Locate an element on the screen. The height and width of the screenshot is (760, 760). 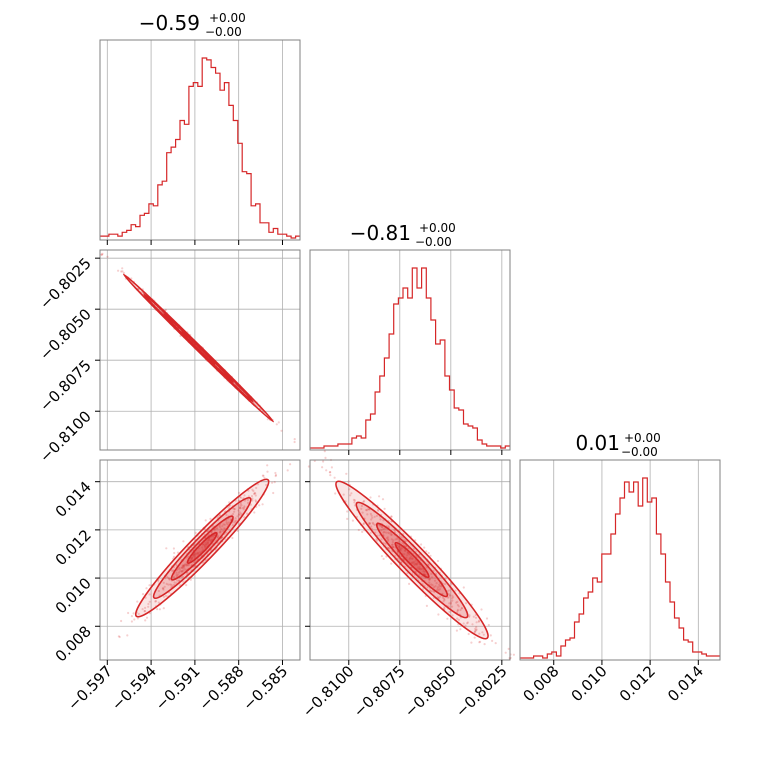
xtick-label-col1-1: −0.594 is located at coordinates (134, 688).